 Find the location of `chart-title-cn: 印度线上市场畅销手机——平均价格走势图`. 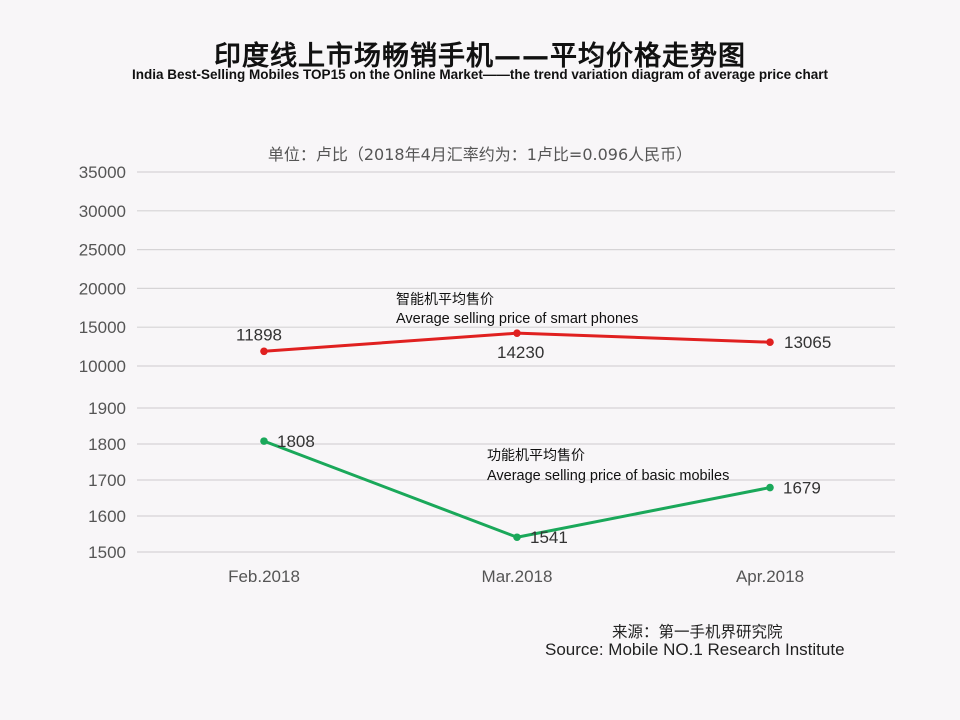

chart-title-cn: 印度线上市场畅销手机——平均价格走势图 is located at coordinates (480, 56).